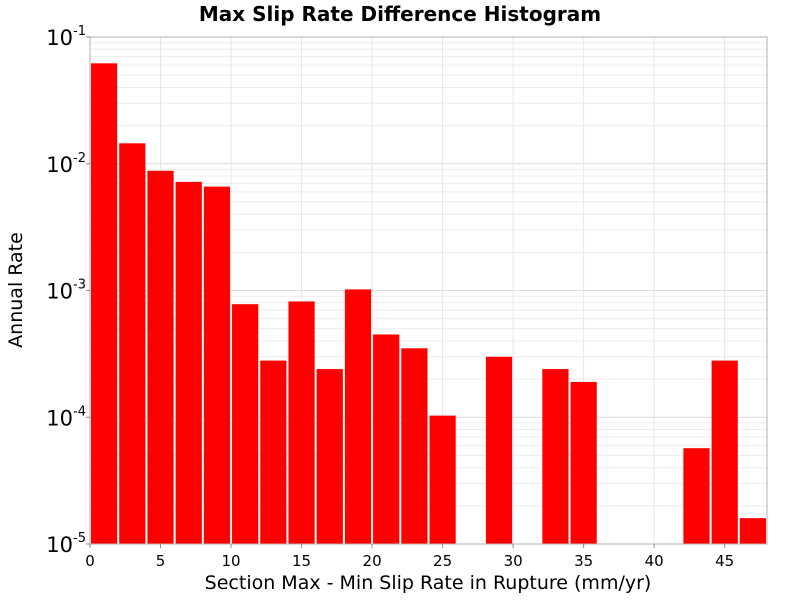 This screenshot has width=800, height=600. Describe the element at coordinates (372, 561) in the screenshot. I see `x-tick-label: 20` at that location.